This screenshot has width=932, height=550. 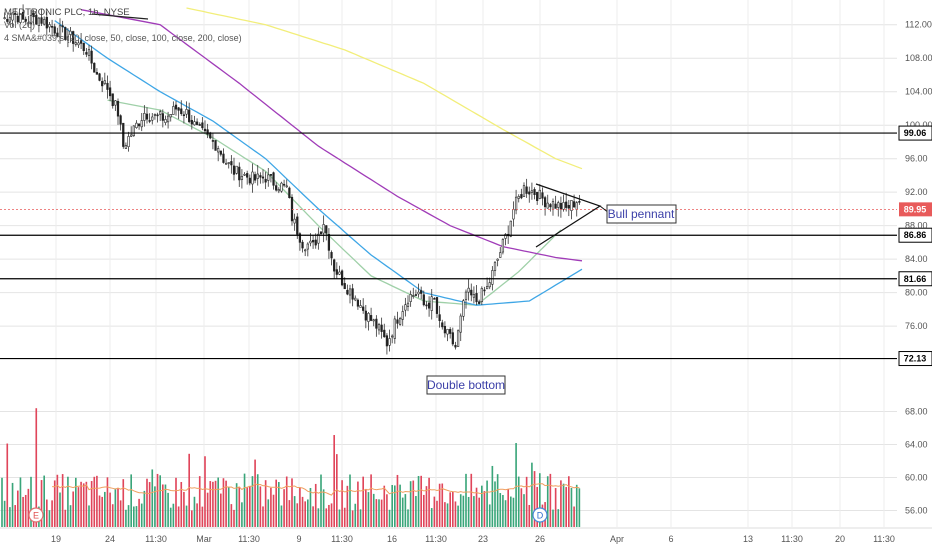 What do you see at coordinates (120, 16) in the screenshot?
I see `trend-line` at bounding box center [120, 16].